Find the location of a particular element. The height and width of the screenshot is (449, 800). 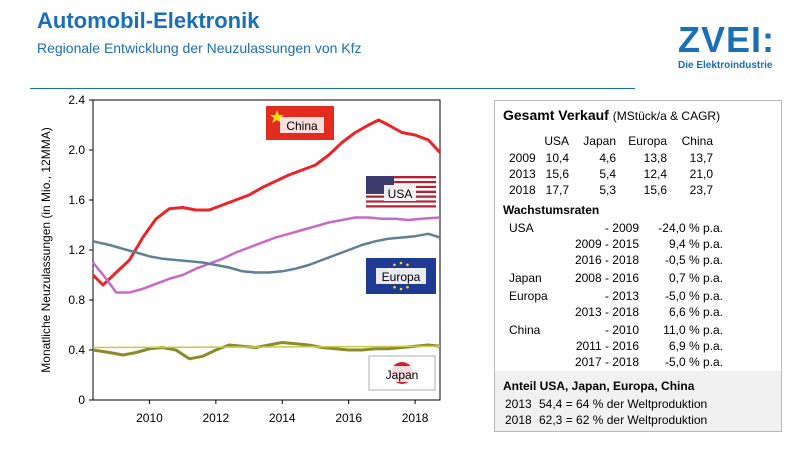

y-tick-label: 0.4 is located at coordinates (76, 350).